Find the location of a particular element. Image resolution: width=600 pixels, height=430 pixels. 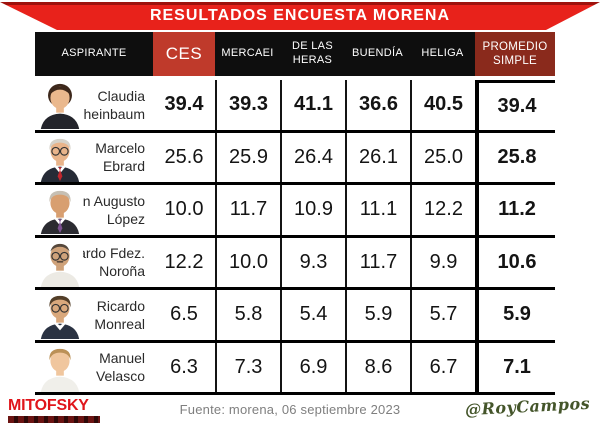

candidate-cell: Claudia Sheinbaum is located at coordinates (94, 105).